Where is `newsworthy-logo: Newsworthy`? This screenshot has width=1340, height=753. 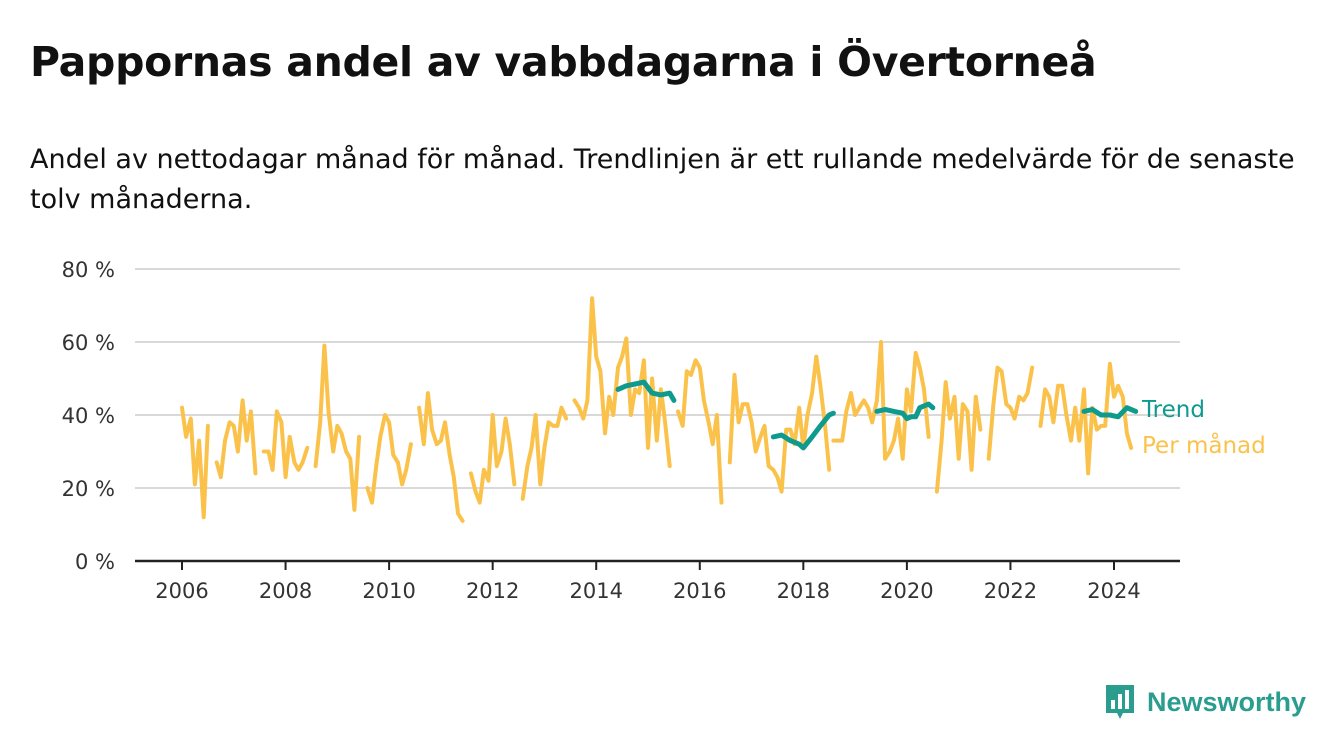 newsworthy-logo: Newsworthy is located at coordinates (1204, 702).